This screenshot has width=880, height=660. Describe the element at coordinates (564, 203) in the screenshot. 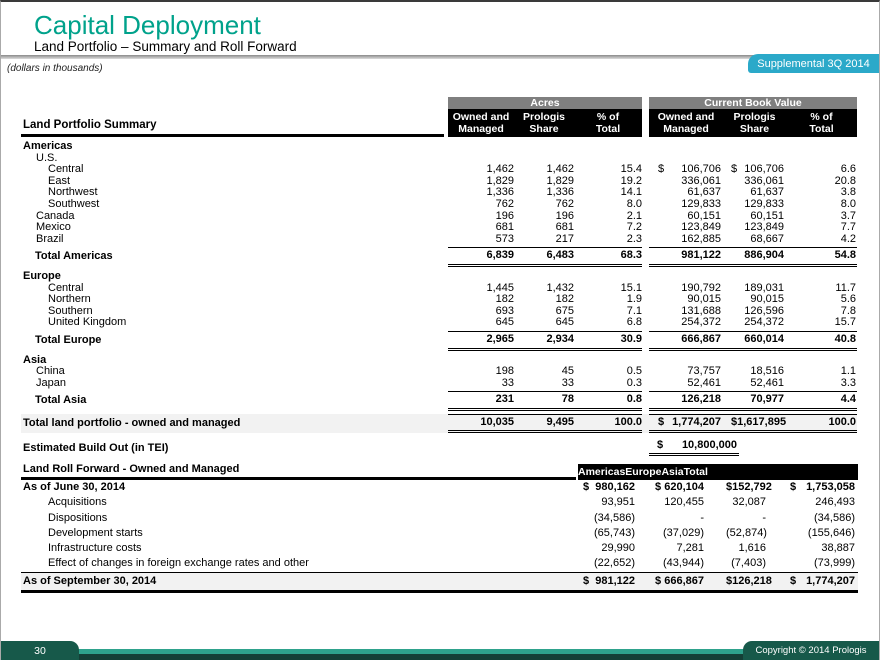

I see `acres-share-cell: 762` at that location.